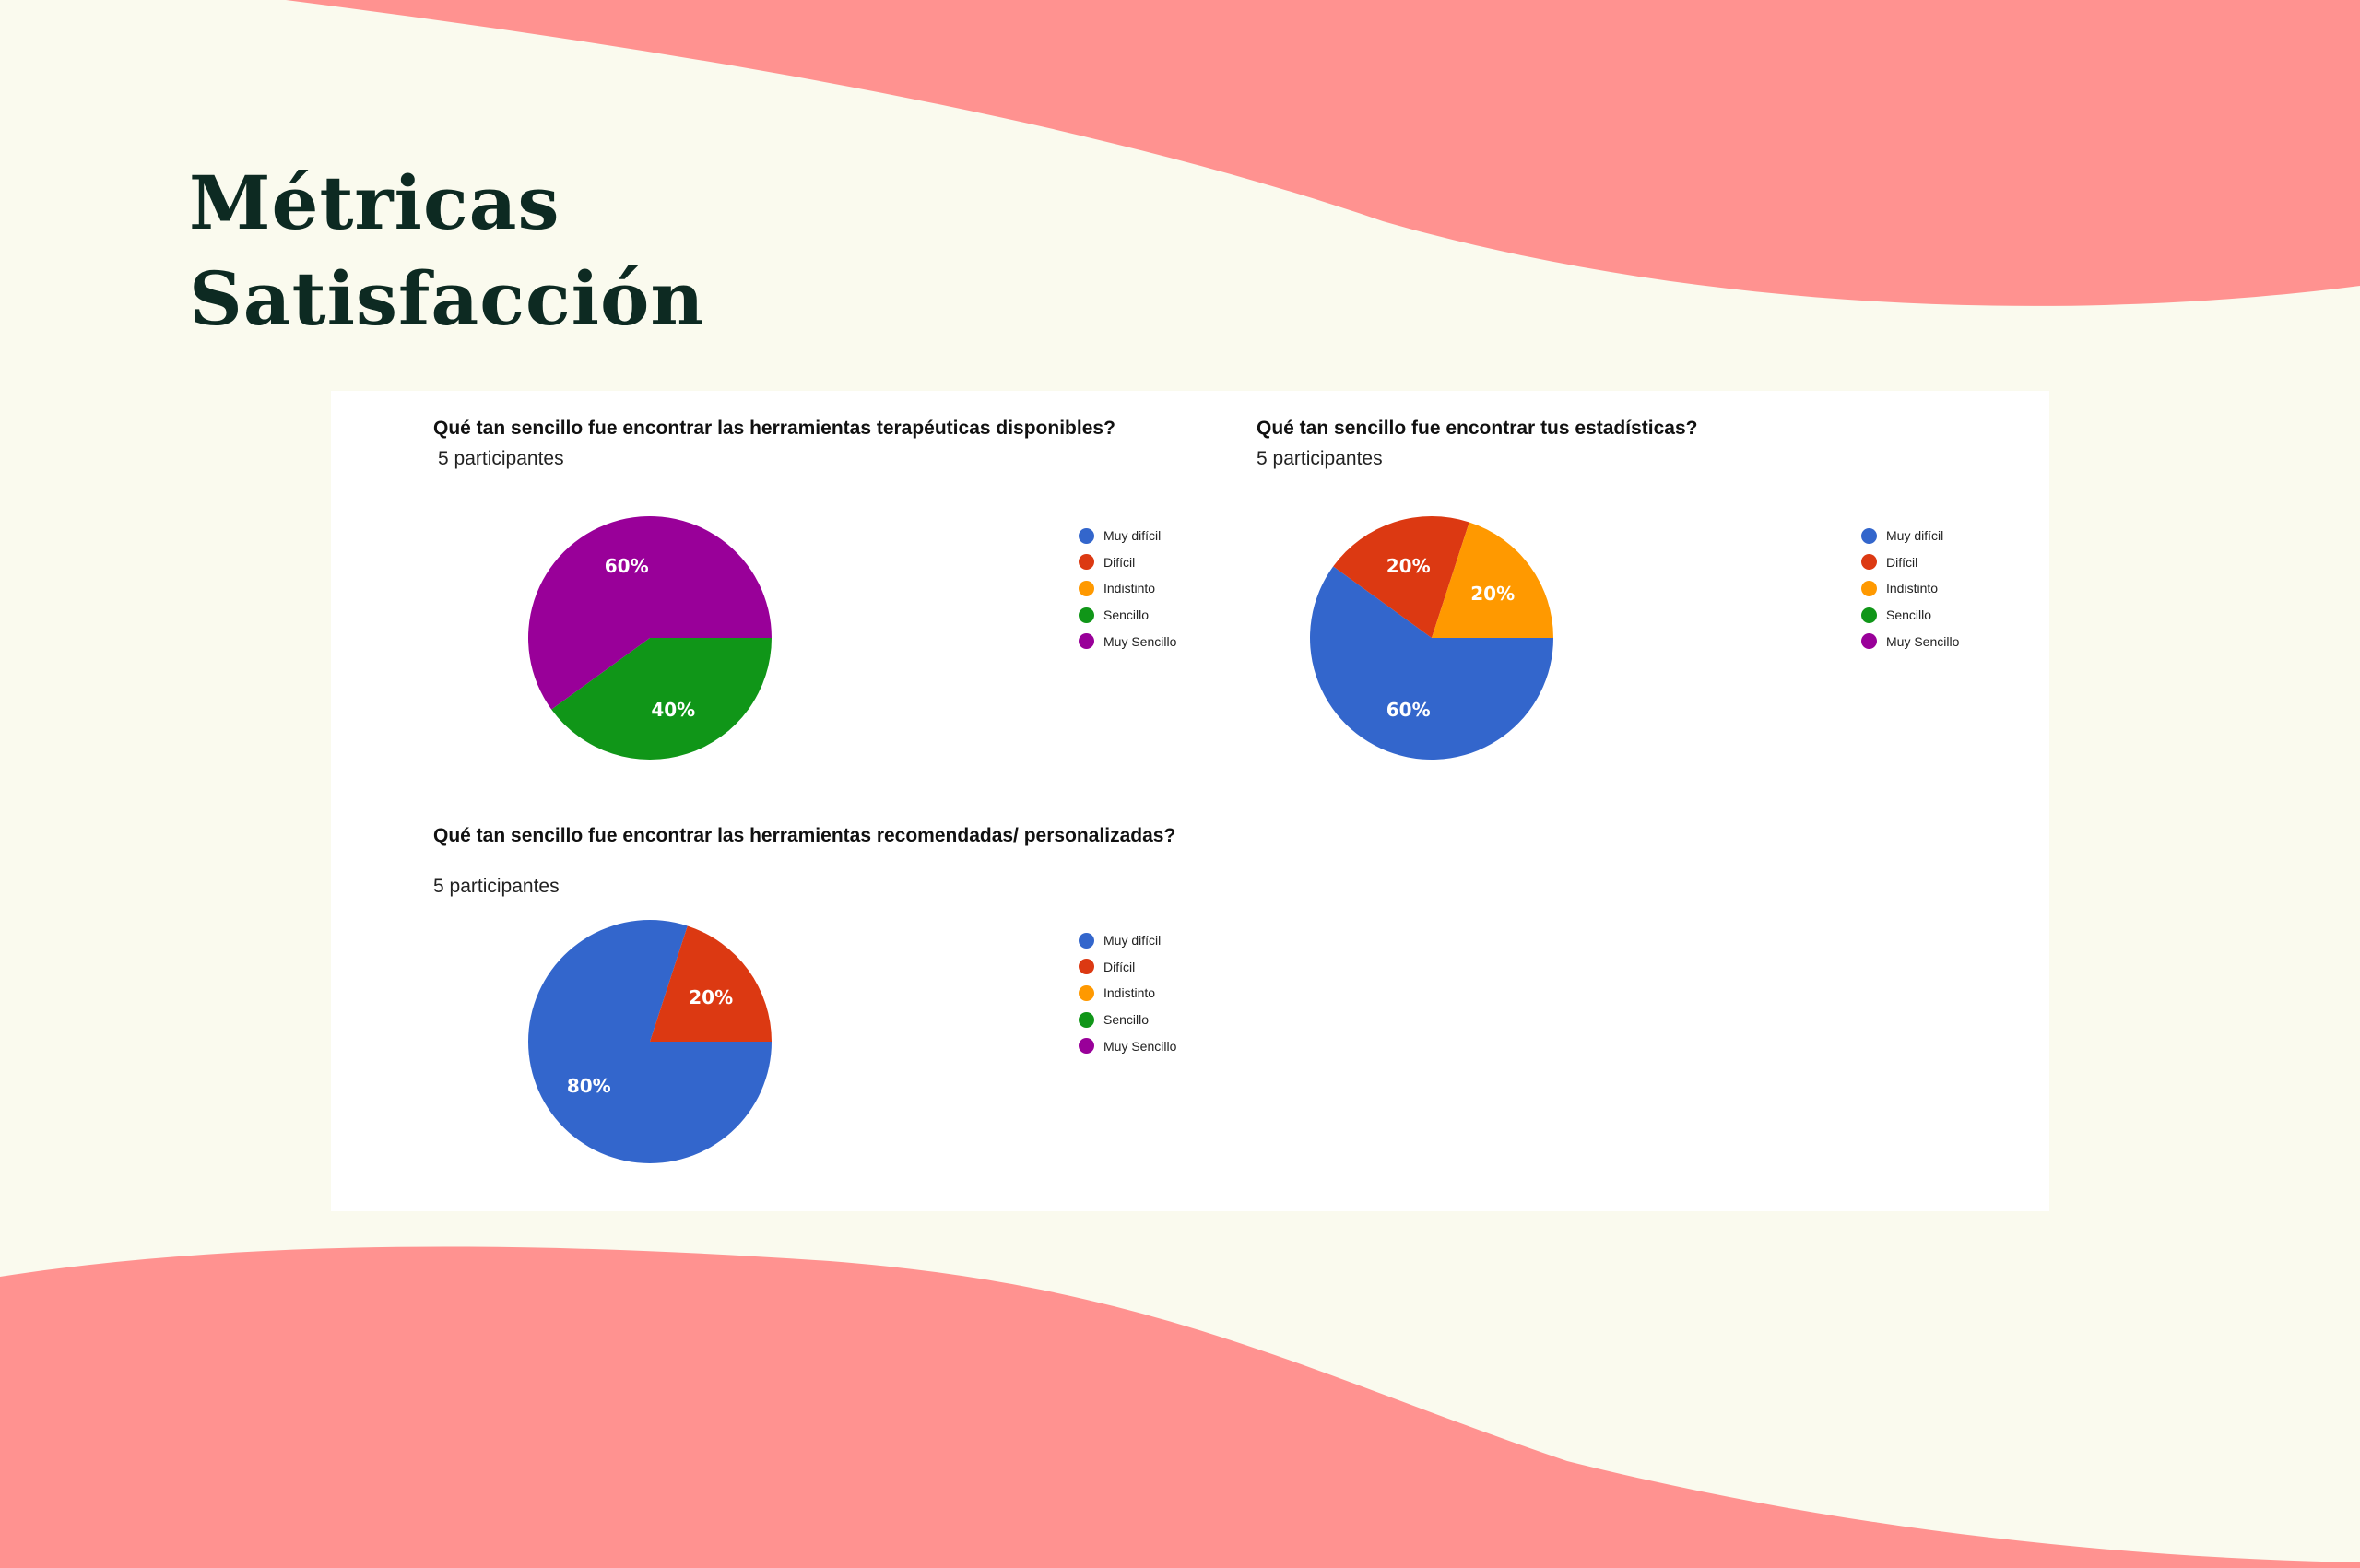  What do you see at coordinates (673, 710) in the screenshot?
I see `pie-data-label: 40%` at bounding box center [673, 710].